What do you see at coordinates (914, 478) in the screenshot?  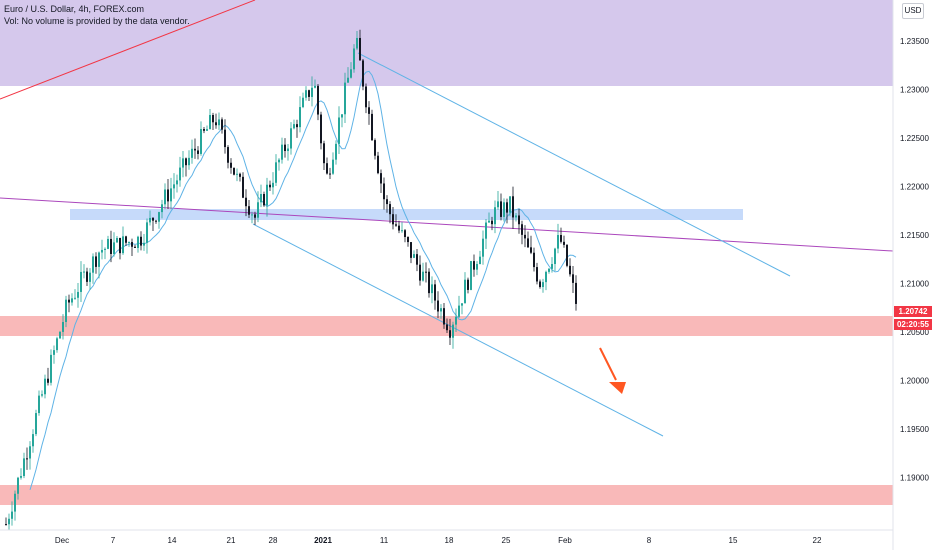 I see `y-tick-label: 1.19000` at bounding box center [914, 478].